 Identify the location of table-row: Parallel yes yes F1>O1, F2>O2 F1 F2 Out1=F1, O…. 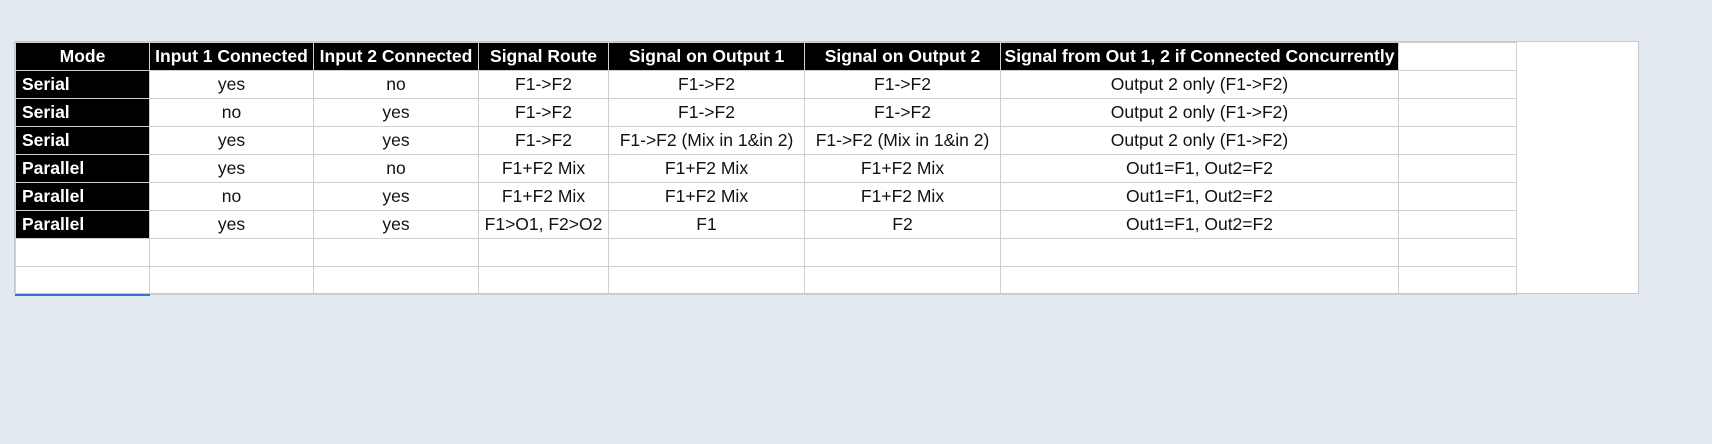
(766, 224).